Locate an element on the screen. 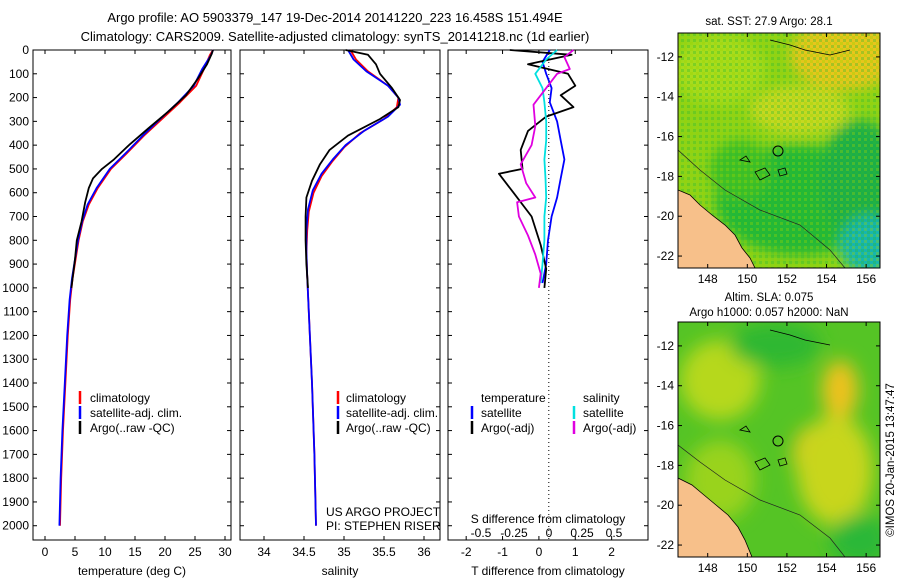  imos-credit: ©IMOS 20-Jan-2015 13:47:47 is located at coordinates (891, 460).